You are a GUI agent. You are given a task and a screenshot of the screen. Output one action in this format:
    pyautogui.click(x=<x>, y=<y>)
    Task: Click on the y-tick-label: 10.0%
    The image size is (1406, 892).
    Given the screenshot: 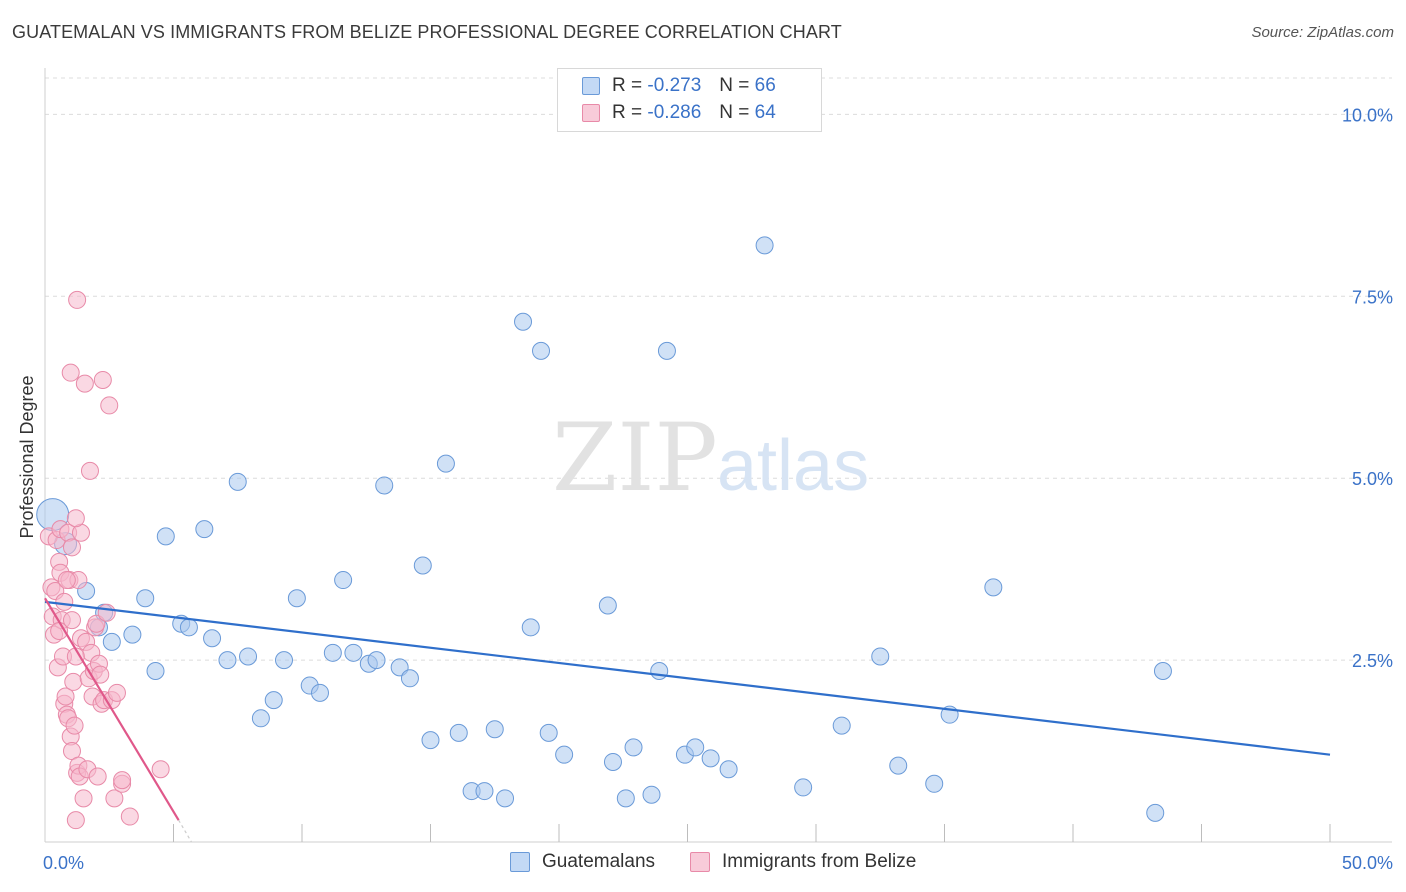 What is the action you would take?
    pyautogui.click(x=1367, y=115)
    